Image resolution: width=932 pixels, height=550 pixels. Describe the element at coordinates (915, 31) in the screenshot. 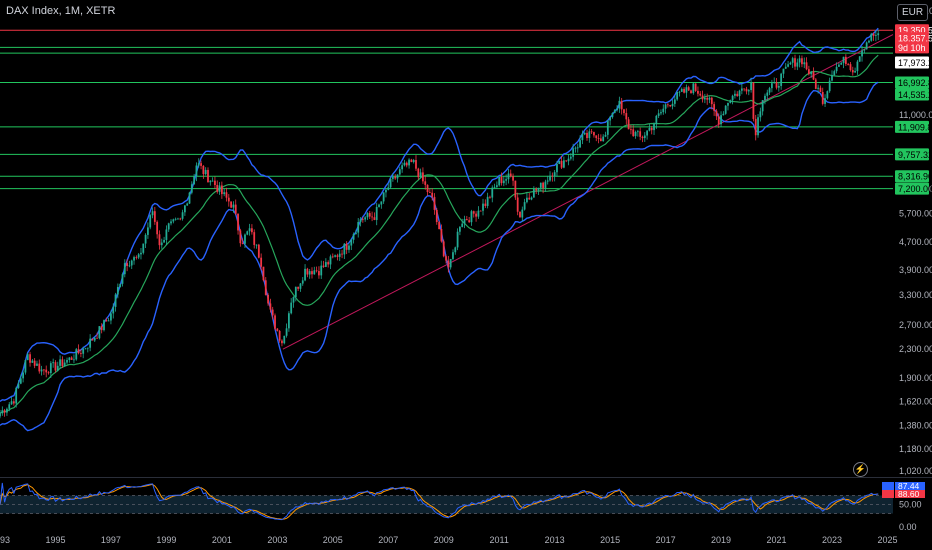

I see `price-tag-text: 19,350.56` at that location.